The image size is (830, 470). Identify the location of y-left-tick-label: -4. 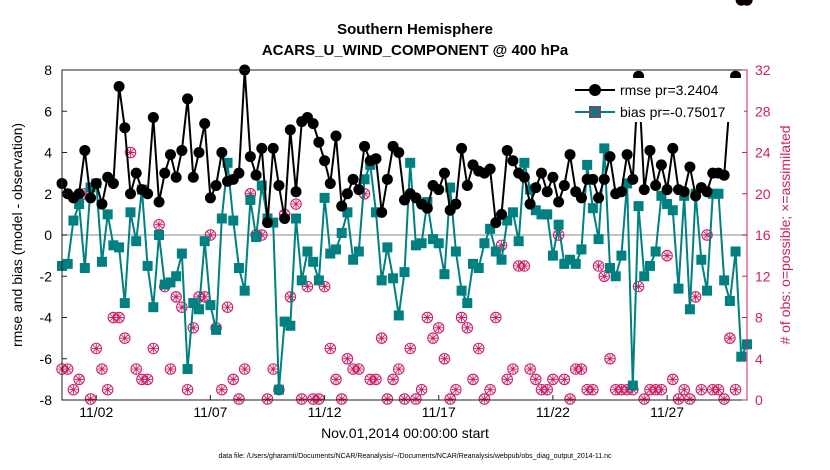
(46, 318).